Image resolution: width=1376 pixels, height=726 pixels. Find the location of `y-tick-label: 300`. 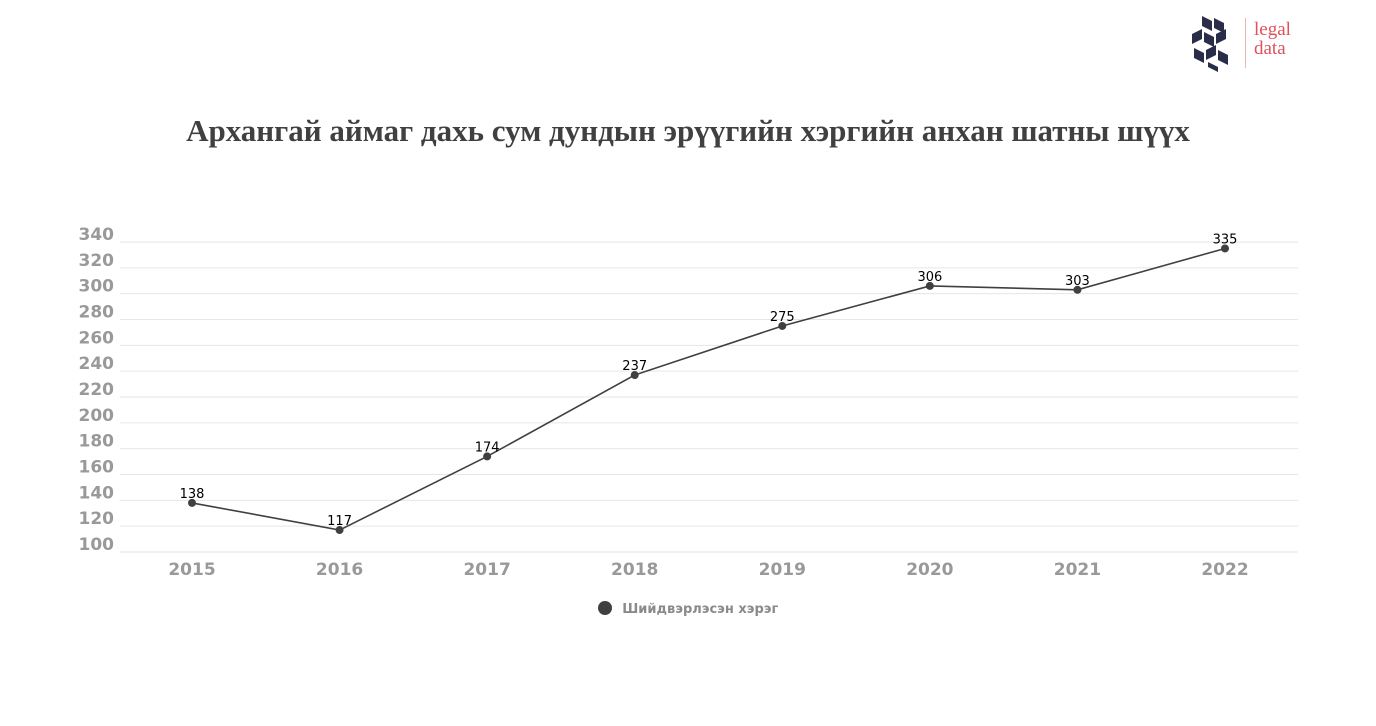

y-tick-label: 300 is located at coordinates (97, 287).